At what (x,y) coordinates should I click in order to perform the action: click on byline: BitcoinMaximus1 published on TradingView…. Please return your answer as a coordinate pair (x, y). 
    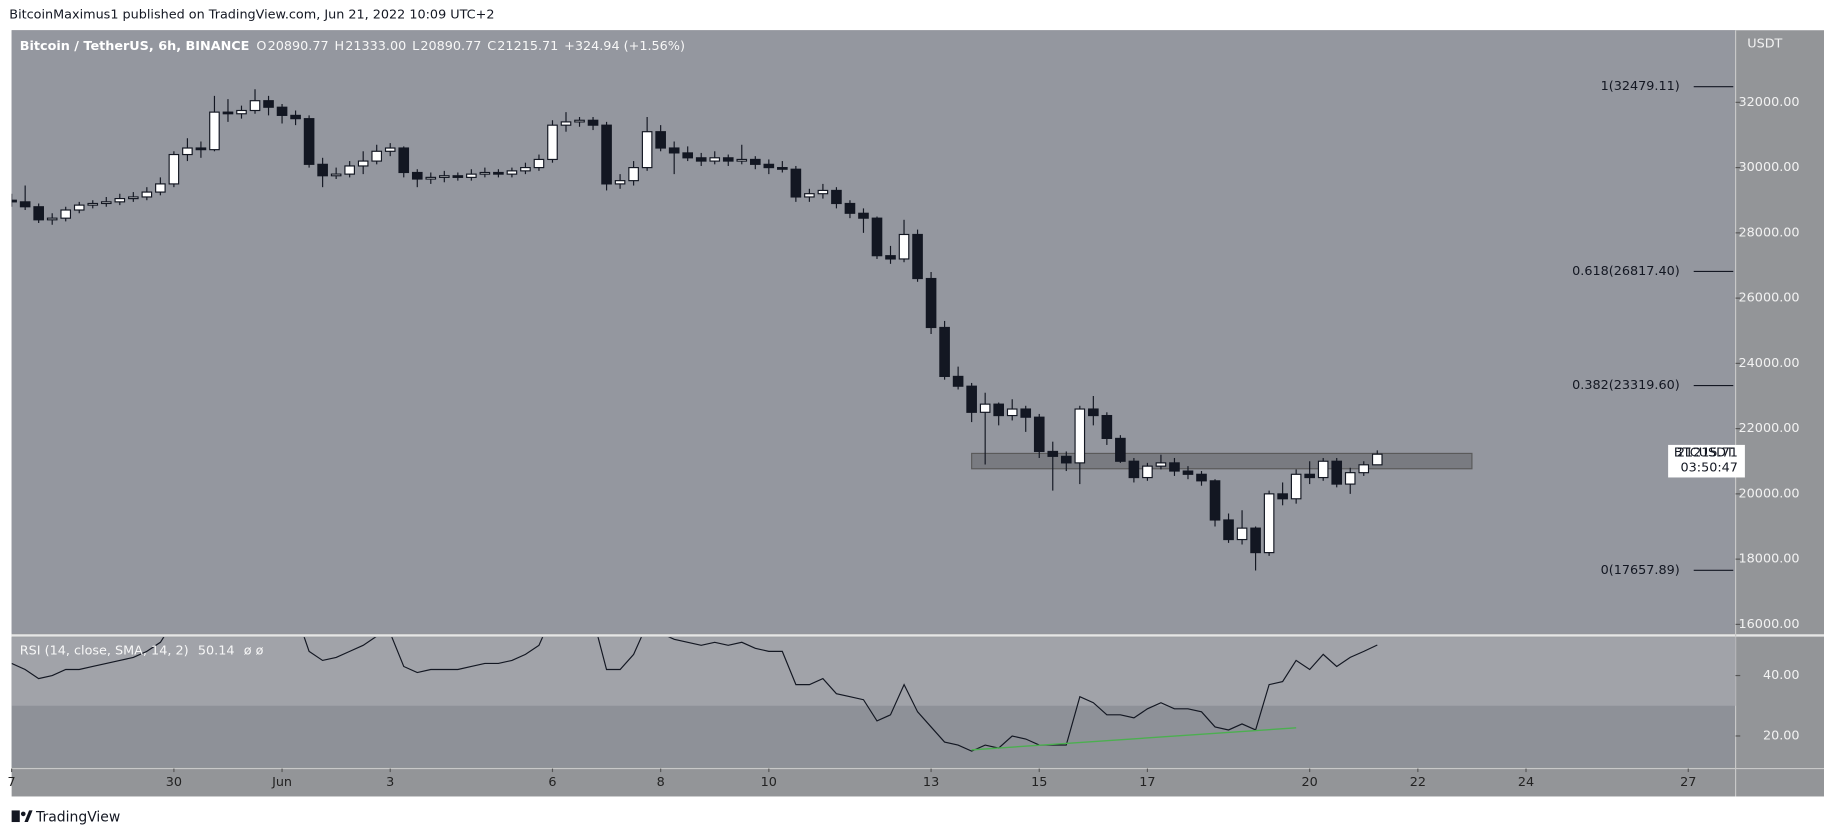
    Looking at the image, I should click on (251, 15).